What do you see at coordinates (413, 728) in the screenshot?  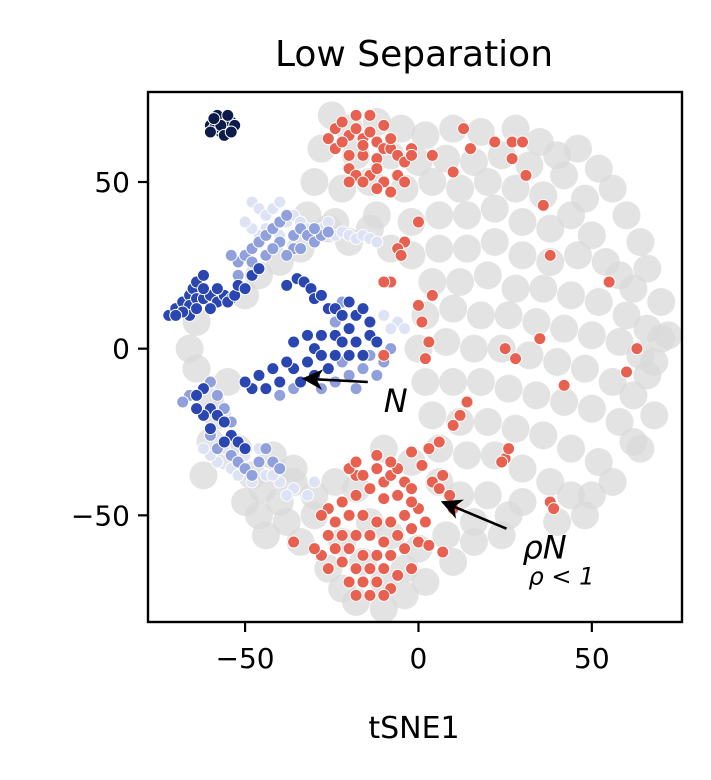 I see `x-axis-label: tSNE1` at bounding box center [413, 728].